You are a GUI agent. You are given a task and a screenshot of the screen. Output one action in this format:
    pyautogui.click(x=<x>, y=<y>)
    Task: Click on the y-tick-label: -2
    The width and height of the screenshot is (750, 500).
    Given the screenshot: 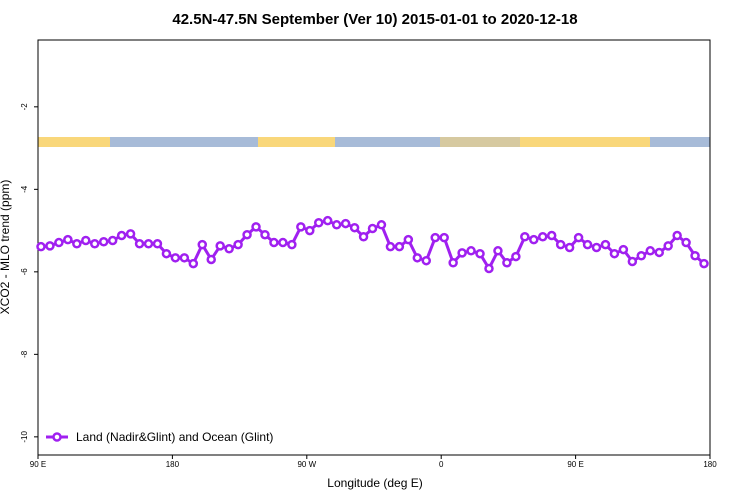 What is the action you would take?
    pyautogui.click(x=24, y=107)
    